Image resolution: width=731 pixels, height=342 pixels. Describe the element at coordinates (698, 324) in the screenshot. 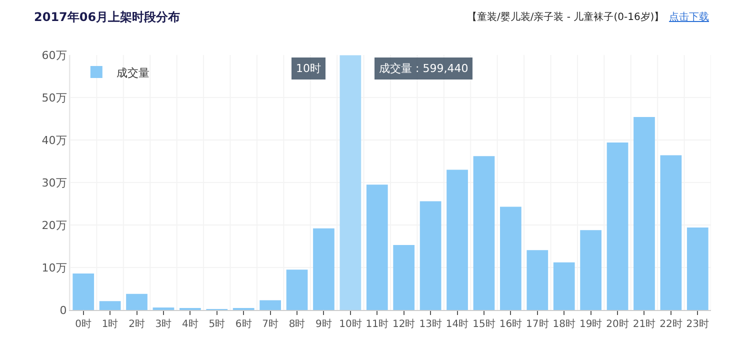

I see `x-tick-label: 23时` at that location.